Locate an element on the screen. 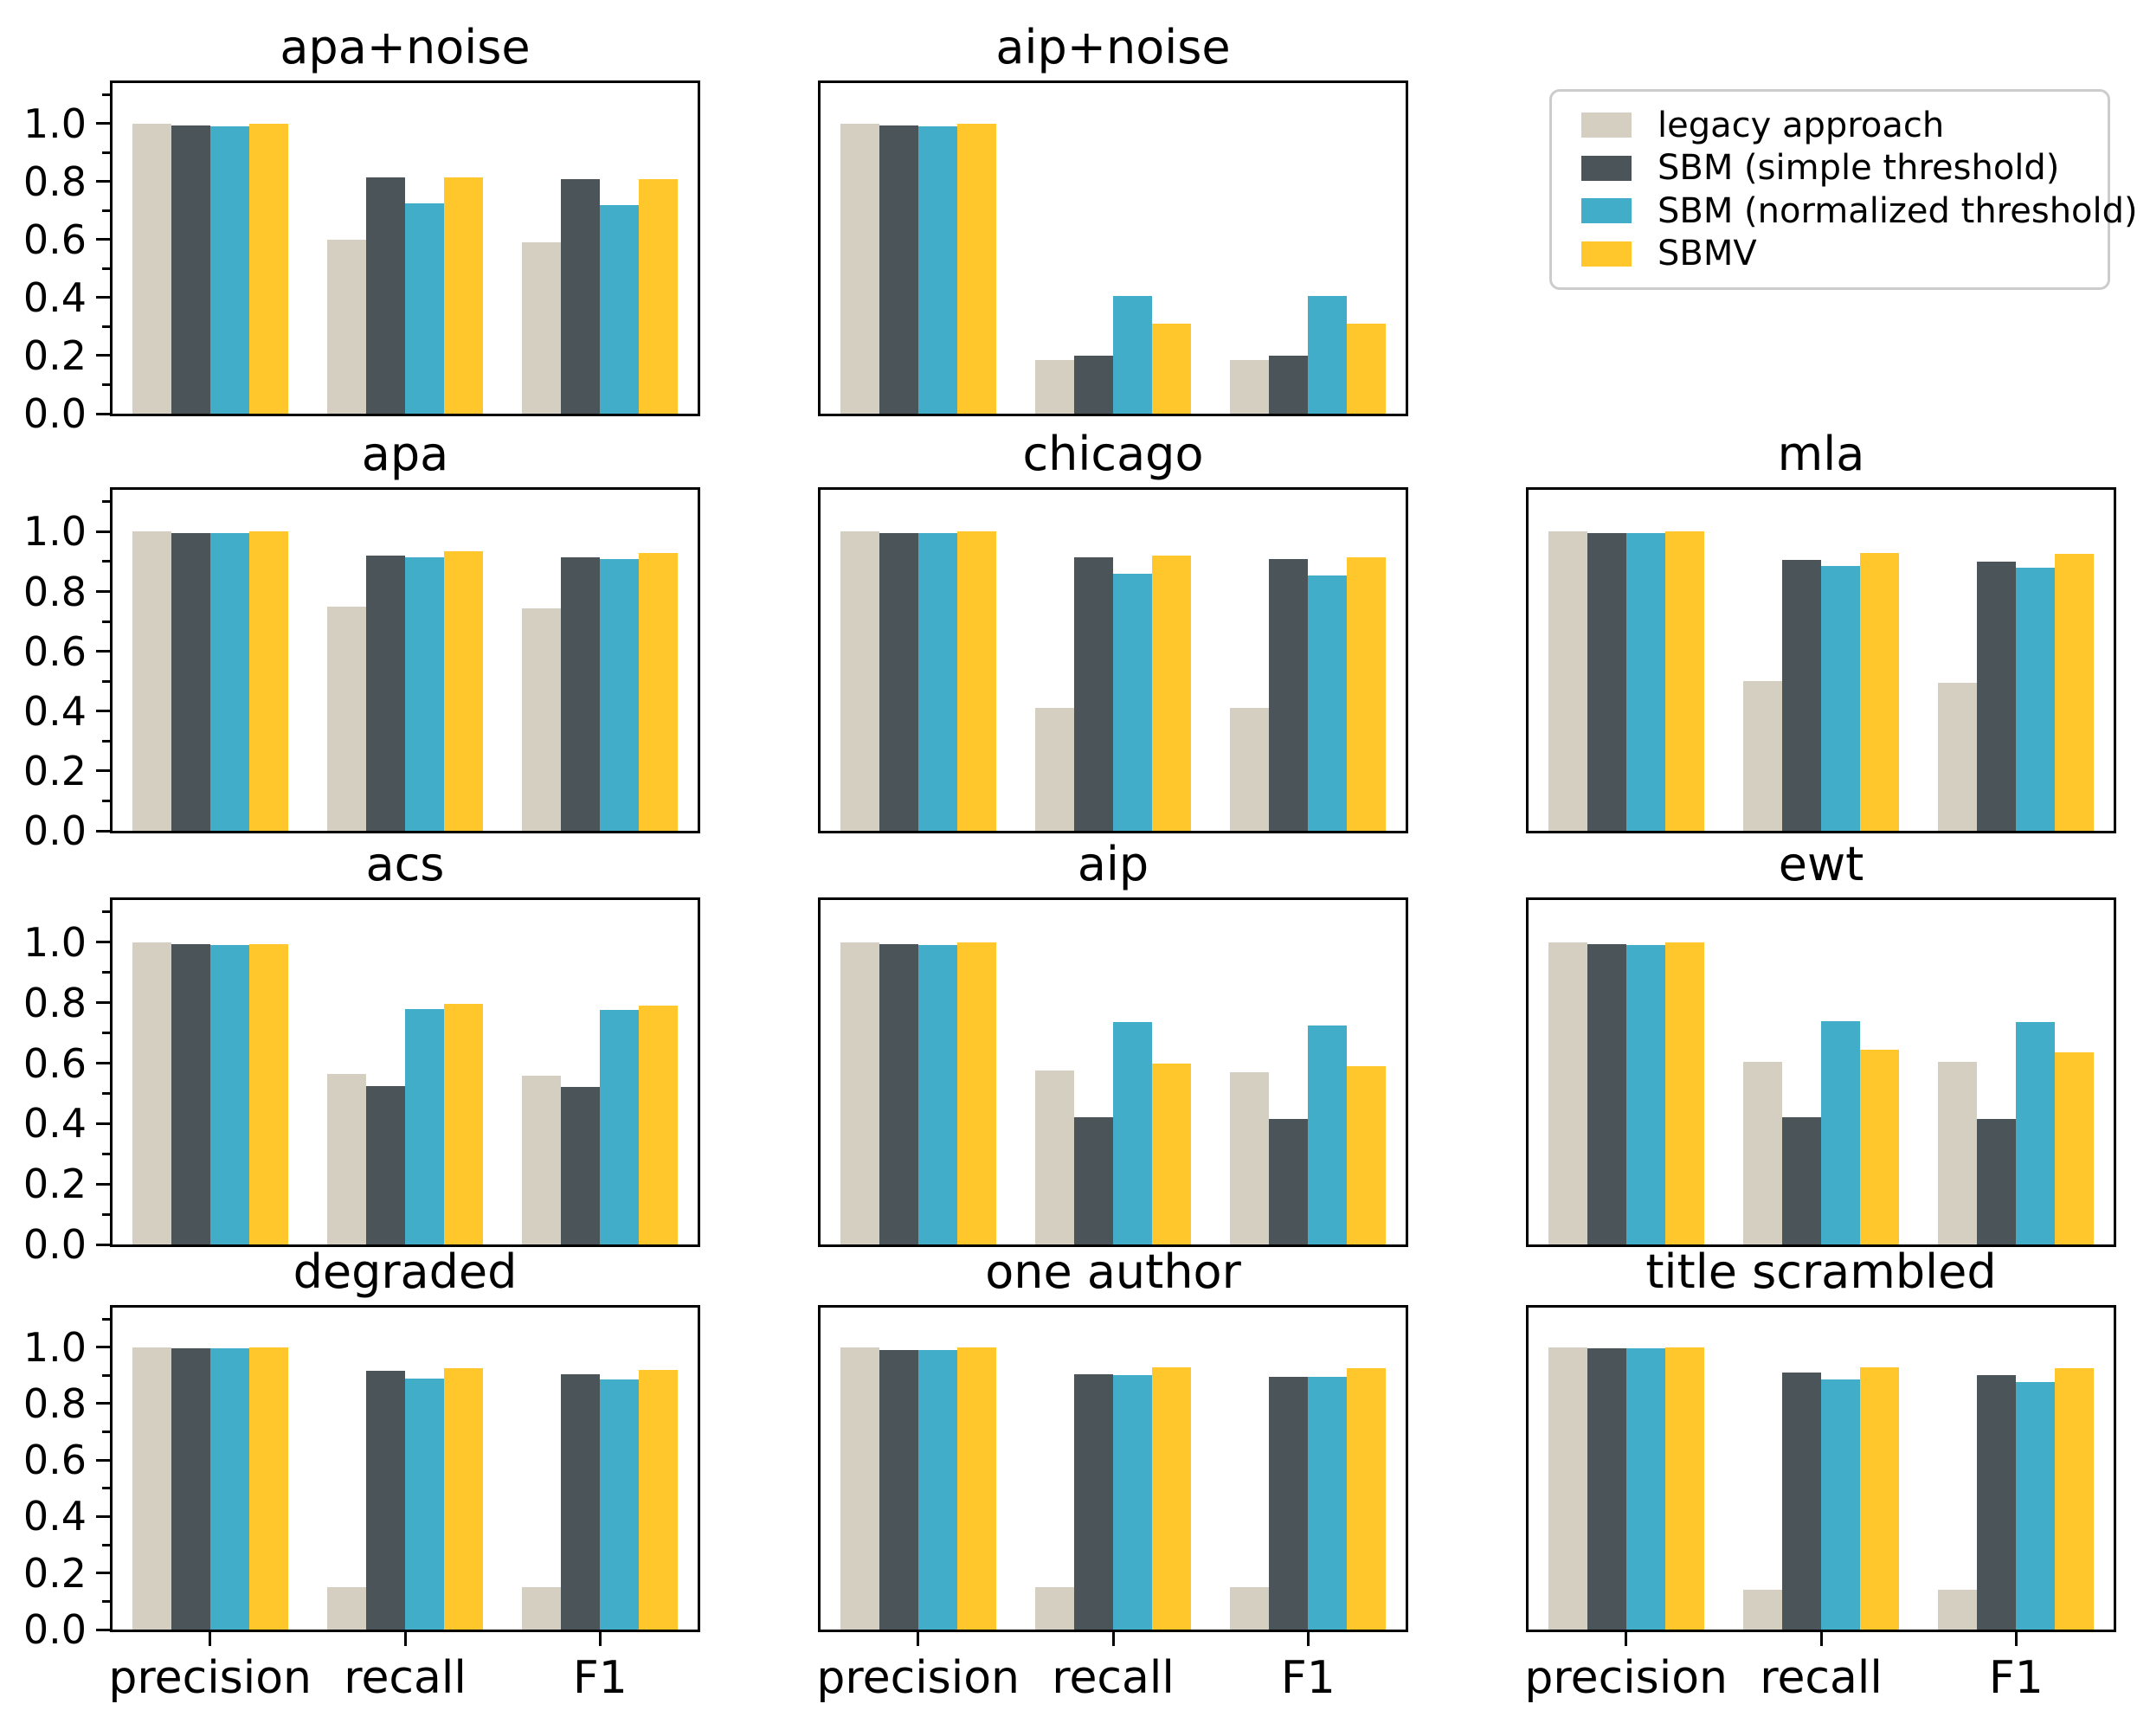 This screenshot has width=2150, height=1736. legend-label: SBM (normalized threshold) is located at coordinates (1898, 211).